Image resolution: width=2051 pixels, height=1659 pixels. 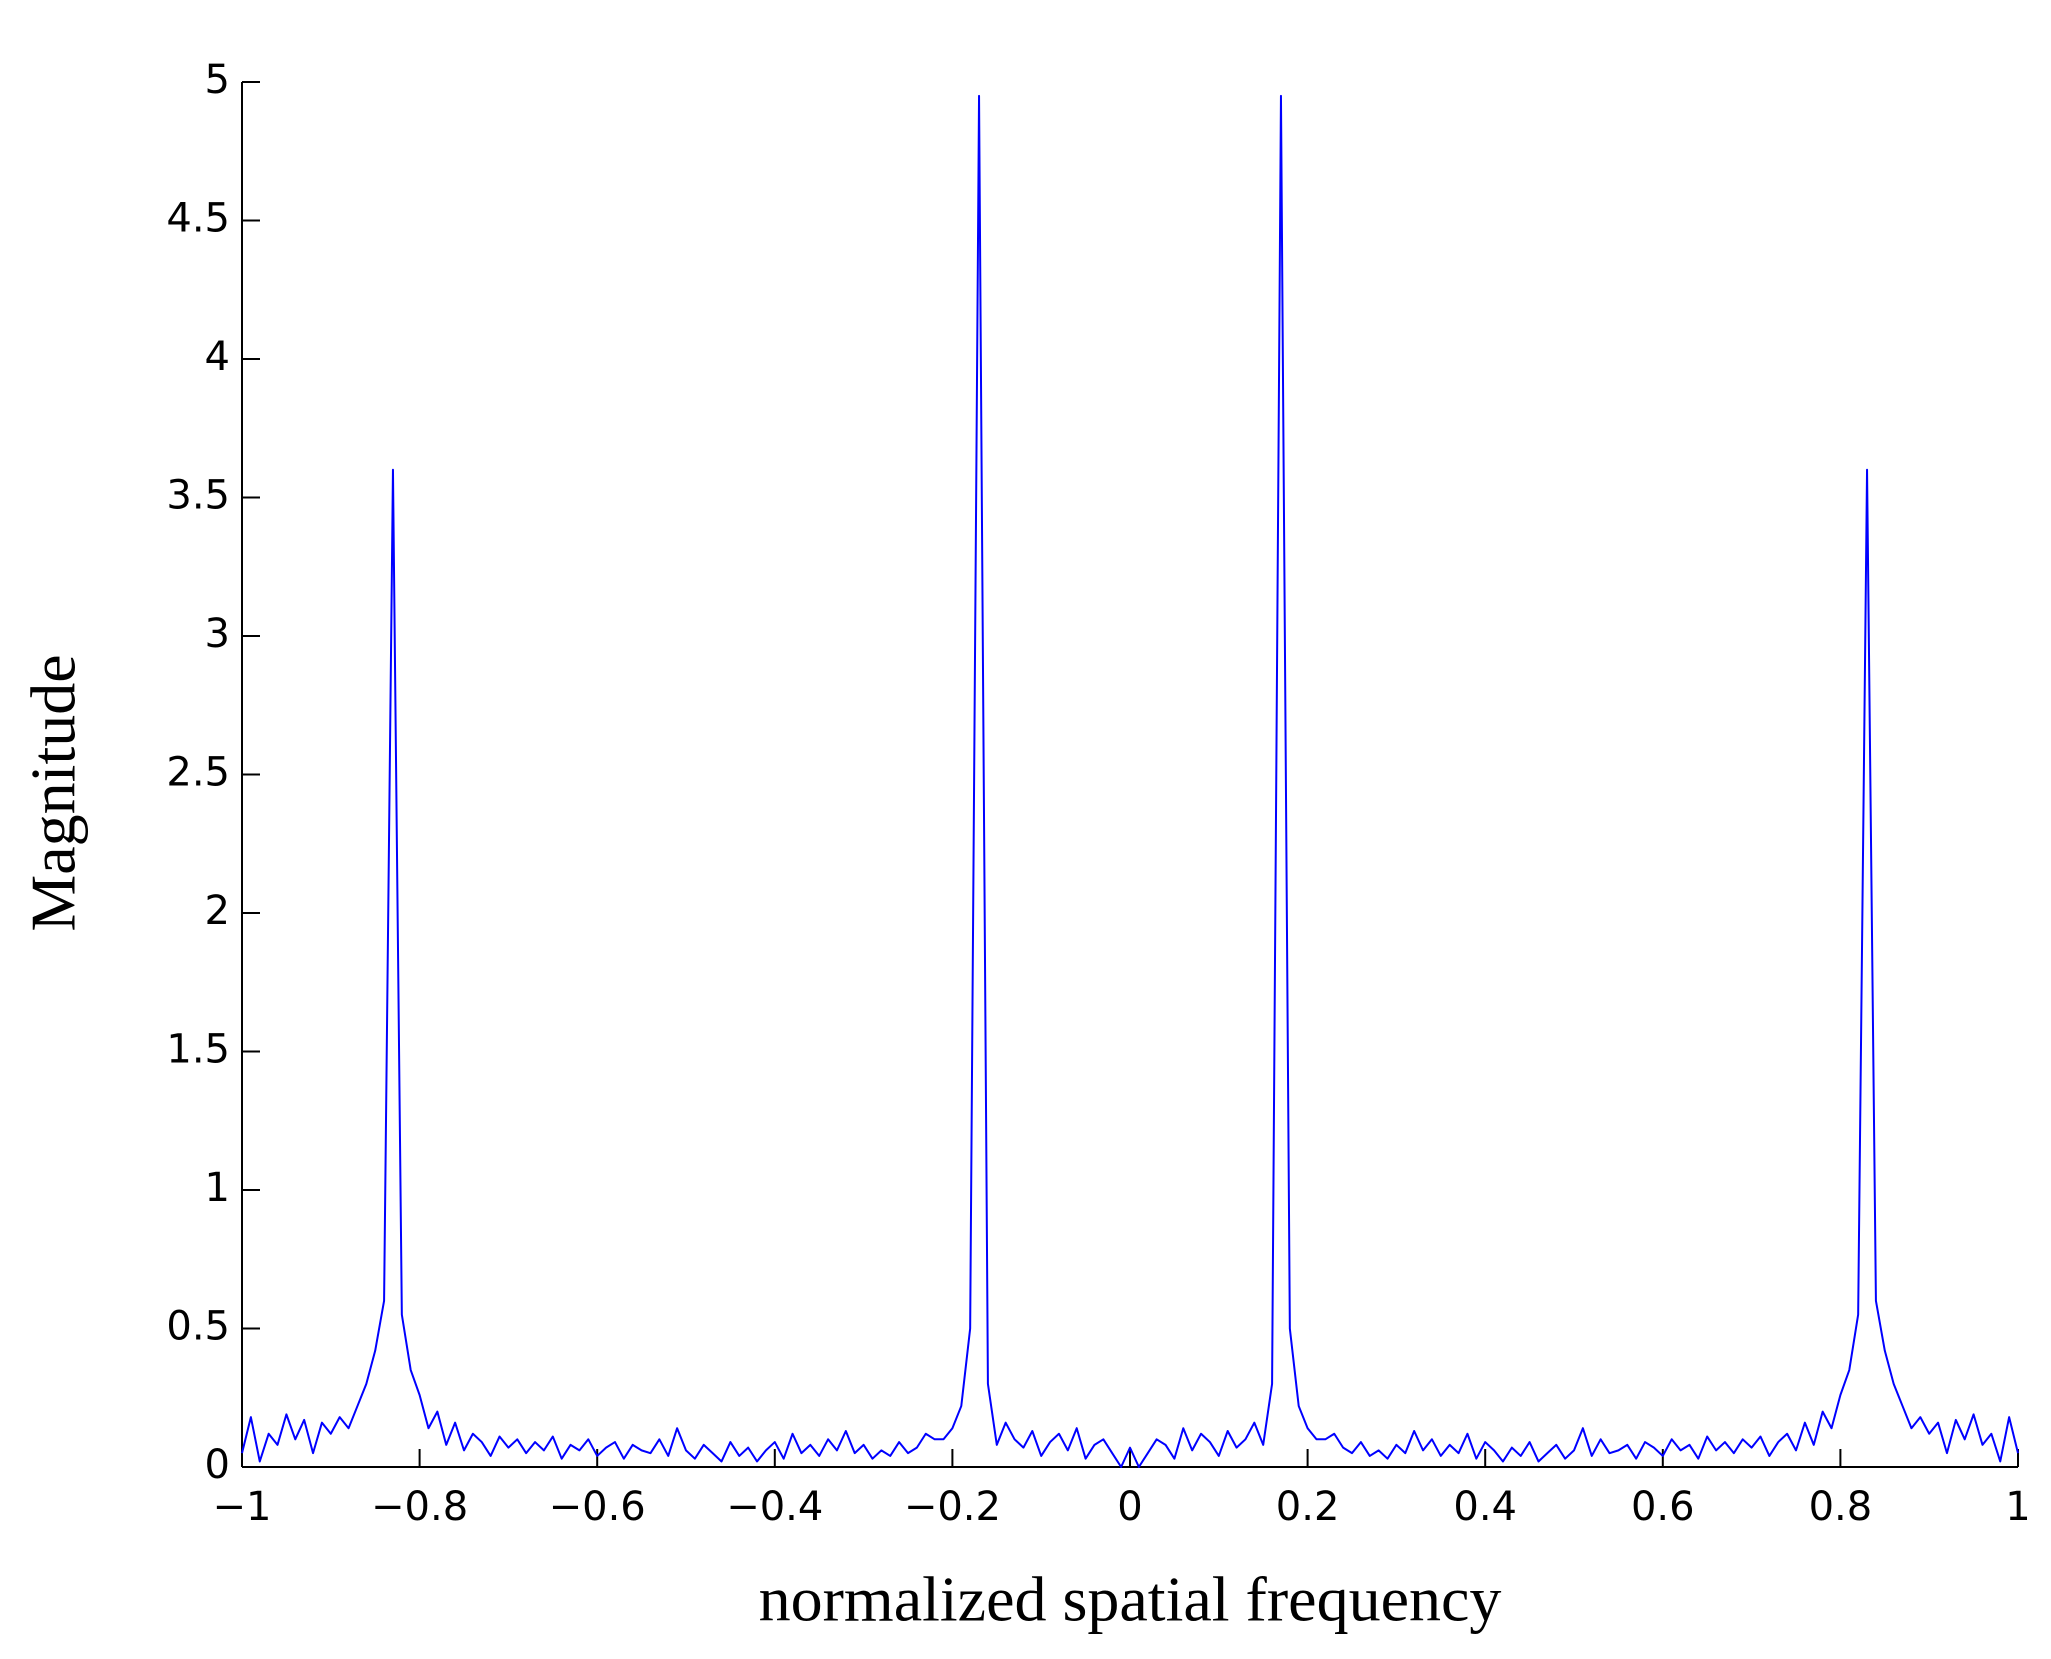 What do you see at coordinates (198, 773) in the screenshot?
I see `y-tick-label: 2.5` at bounding box center [198, 773].